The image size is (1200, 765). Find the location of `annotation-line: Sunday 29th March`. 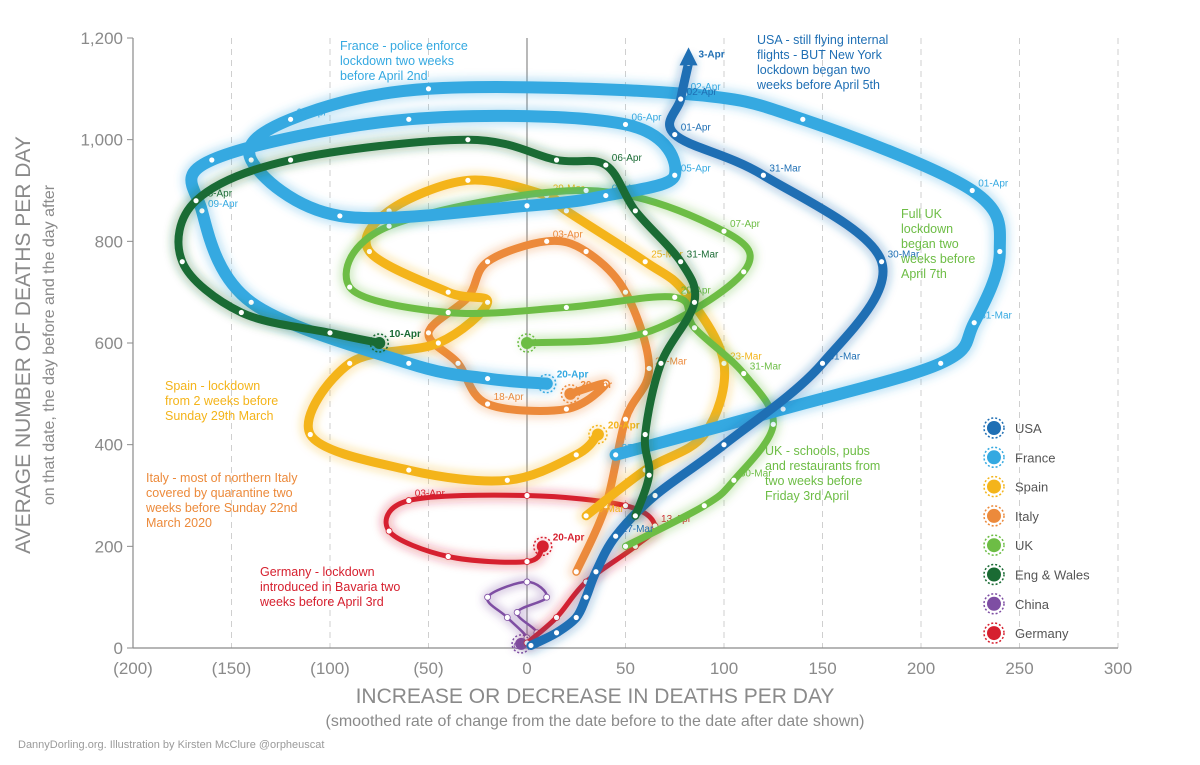

annotation-line: Sunday 29th March is located at coordinates (219, 416).